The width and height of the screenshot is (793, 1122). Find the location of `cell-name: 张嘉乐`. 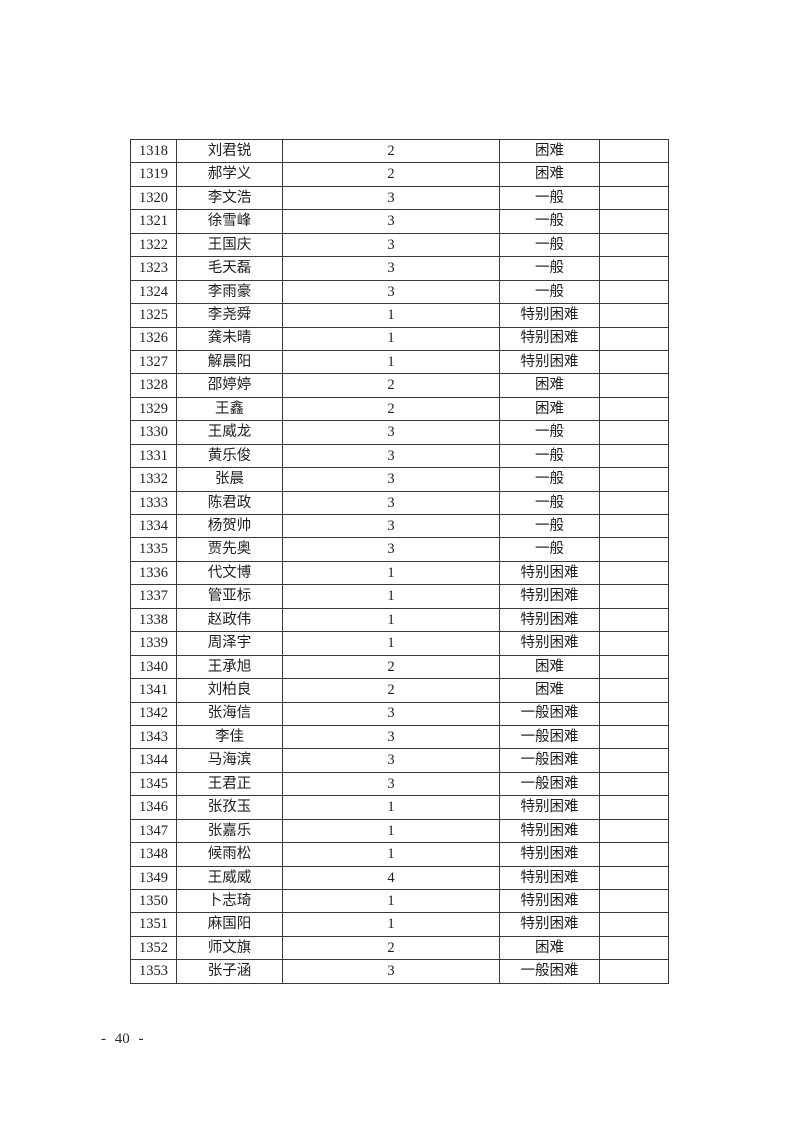

cell-name: 张嘉乐 is located at coordinates (229, 831).